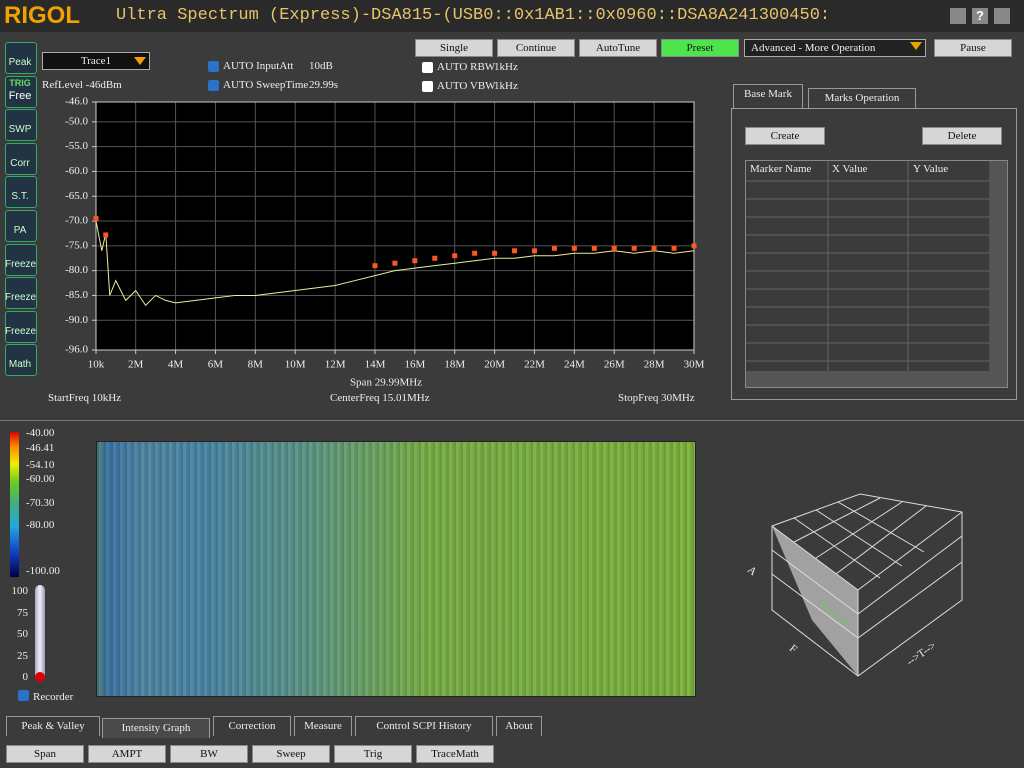 Image resolution: width=1024 pixels, height=768 pixels. What do you see at coordinates (494, 365) in the screenshot?
I see `x-tick-label: 20M` at bounding box center [494, 365].